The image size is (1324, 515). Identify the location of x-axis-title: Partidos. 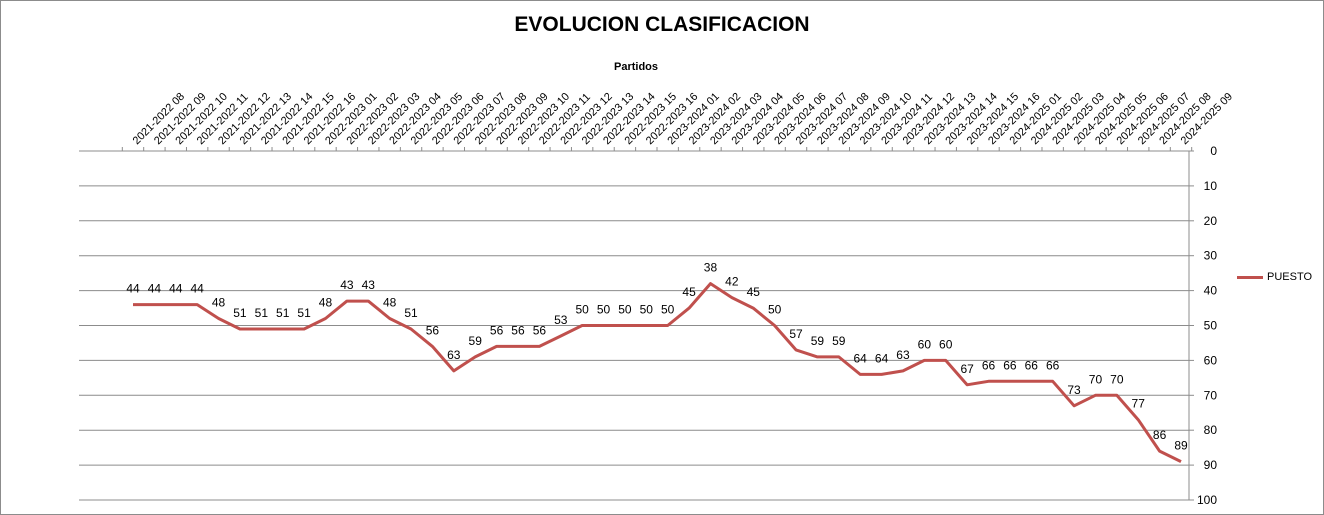
(635, 67).